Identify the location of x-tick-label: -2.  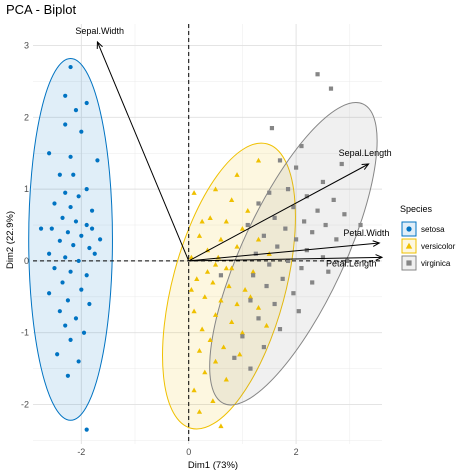
(81, 452).